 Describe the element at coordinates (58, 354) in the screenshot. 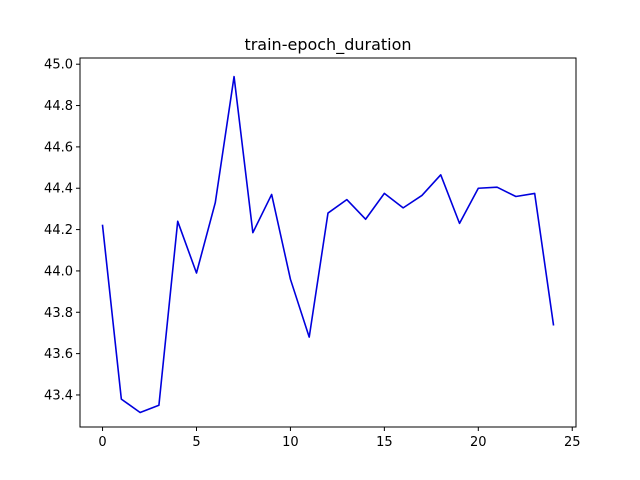

I see `y-tick-label: 43.6` at that location.